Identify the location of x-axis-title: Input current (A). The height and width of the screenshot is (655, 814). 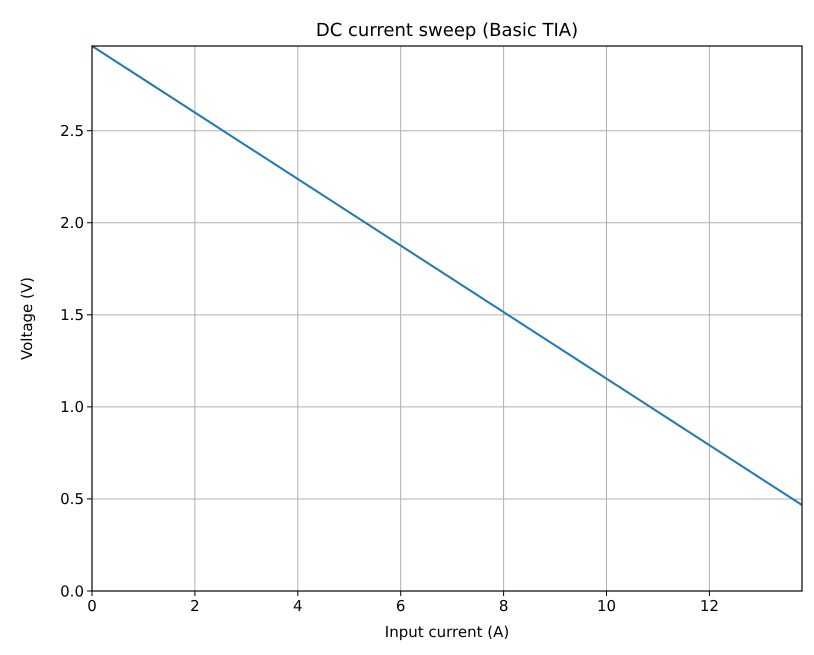
(447, 632).